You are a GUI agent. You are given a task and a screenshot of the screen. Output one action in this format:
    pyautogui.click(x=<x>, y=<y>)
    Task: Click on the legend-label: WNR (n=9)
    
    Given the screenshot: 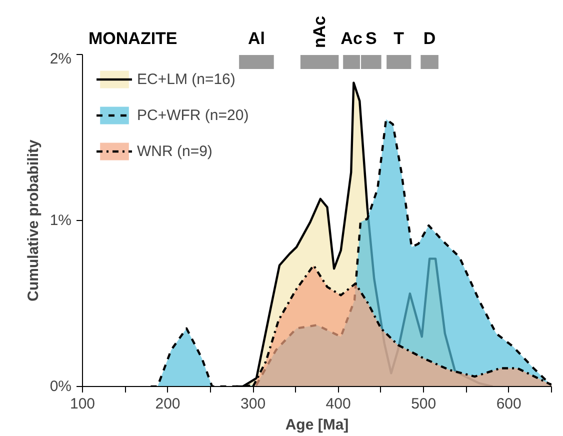 What is the action you would take?
    pyautogui.click(x=174, y=151)
    